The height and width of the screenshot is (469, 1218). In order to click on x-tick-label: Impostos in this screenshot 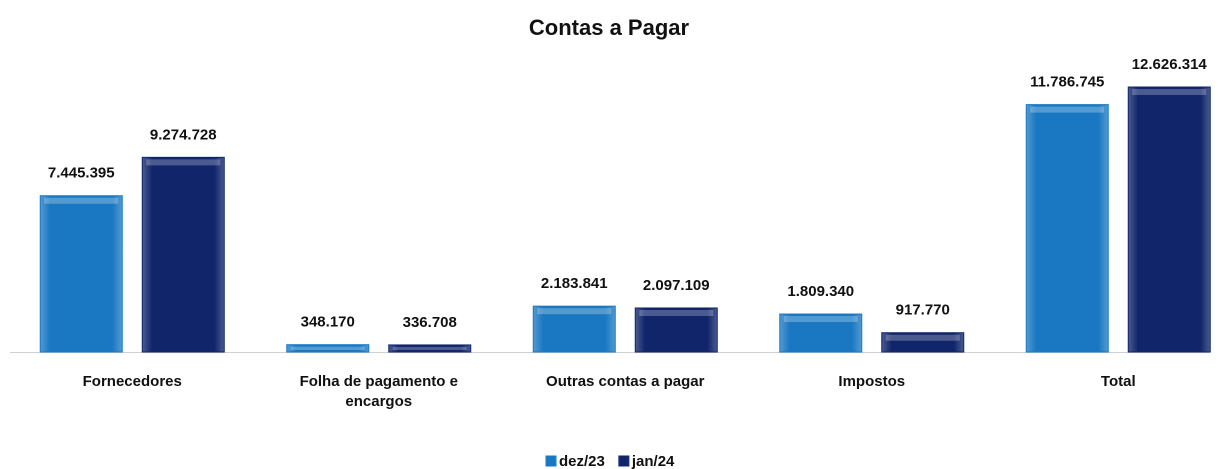, I will do `click(872, 381)`.